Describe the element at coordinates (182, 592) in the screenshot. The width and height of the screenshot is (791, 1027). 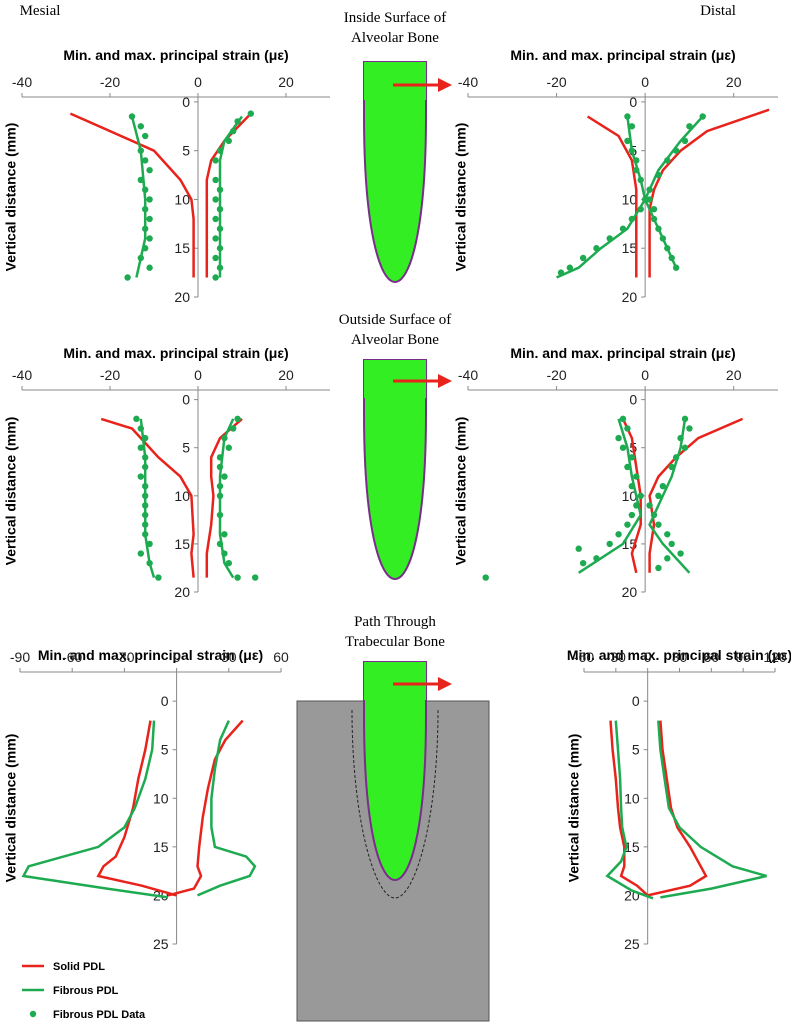
I see `y-tick-label: 20` at that location.